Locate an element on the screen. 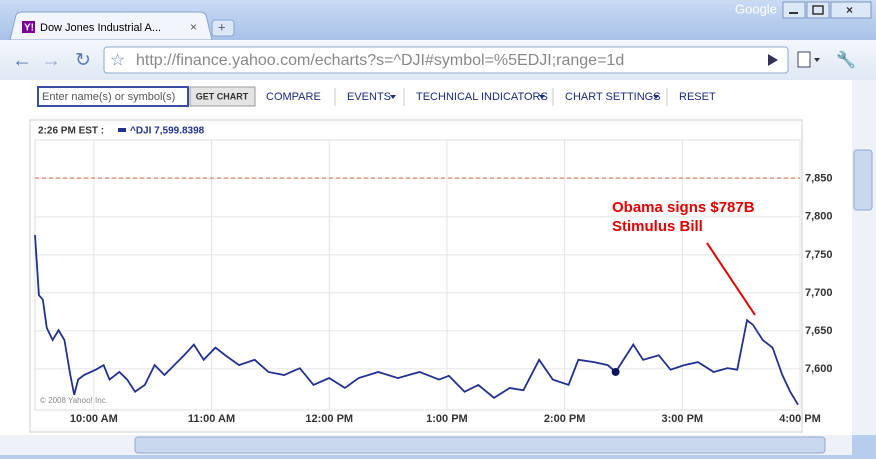 The image size is (876, 459). menu-item: CHART SETTINGS is located at coordinates (613, 97).